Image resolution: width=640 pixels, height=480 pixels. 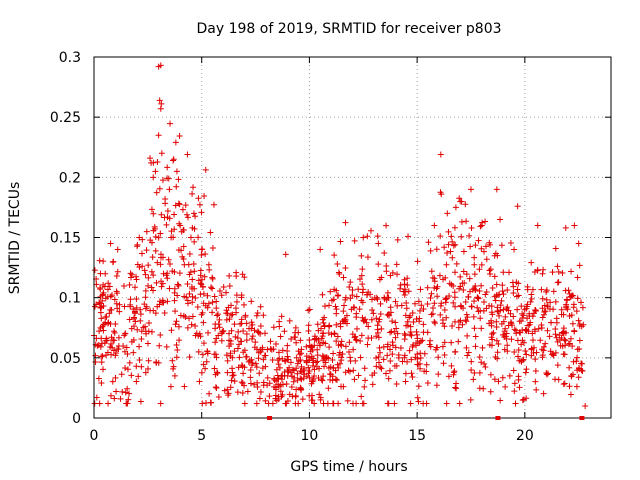 I want to click on axis-markers, so click(x=426, y=418).